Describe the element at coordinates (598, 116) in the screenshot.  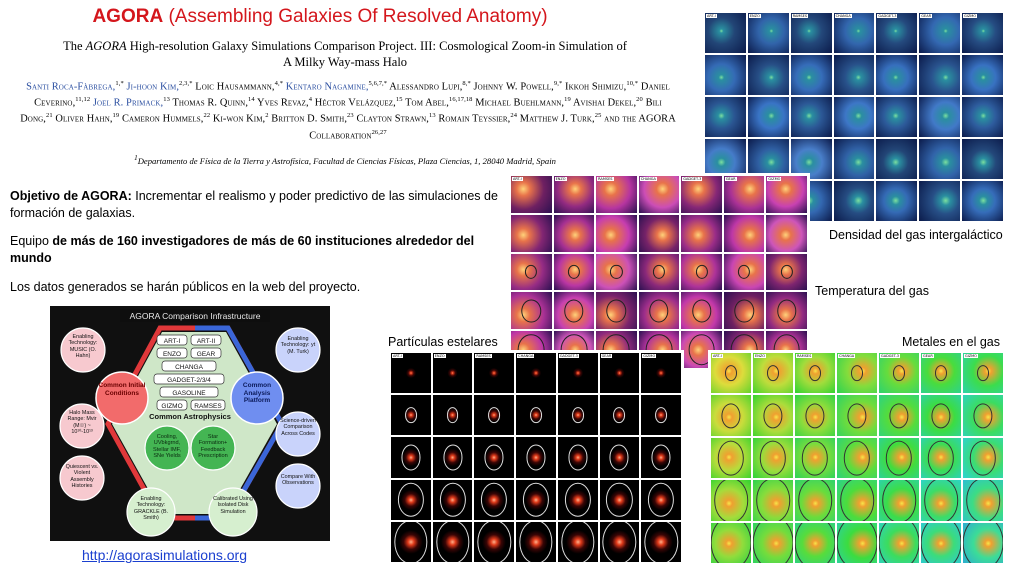
I see `author-affiliation-number: 25` at that location.